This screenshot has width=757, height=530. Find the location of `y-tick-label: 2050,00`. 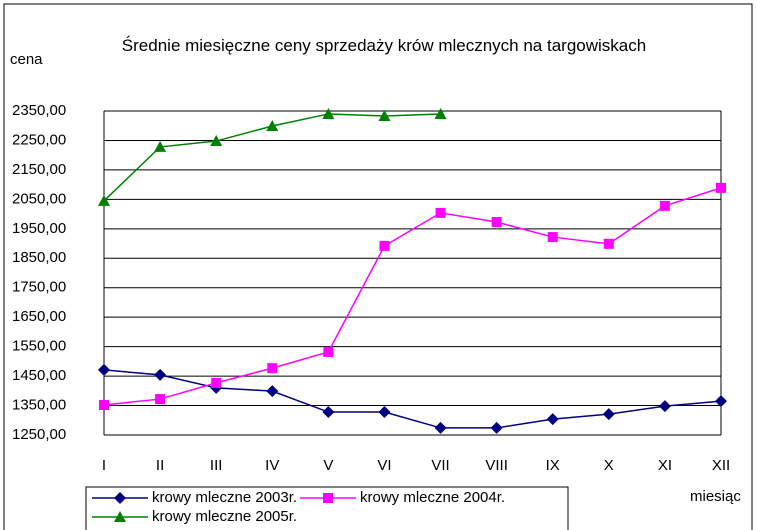

y-tick-label: 2050,00 is located at coordinates (39, 198).